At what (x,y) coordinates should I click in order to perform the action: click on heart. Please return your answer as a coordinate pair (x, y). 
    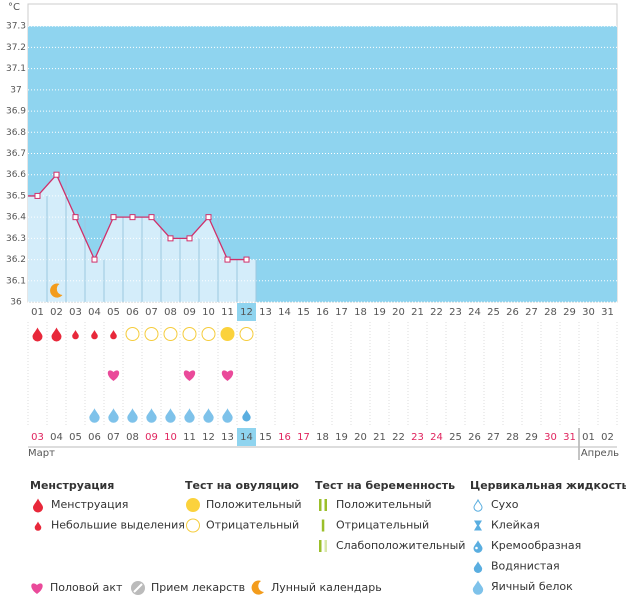
    Looking at the image, I should click on (189, 375).